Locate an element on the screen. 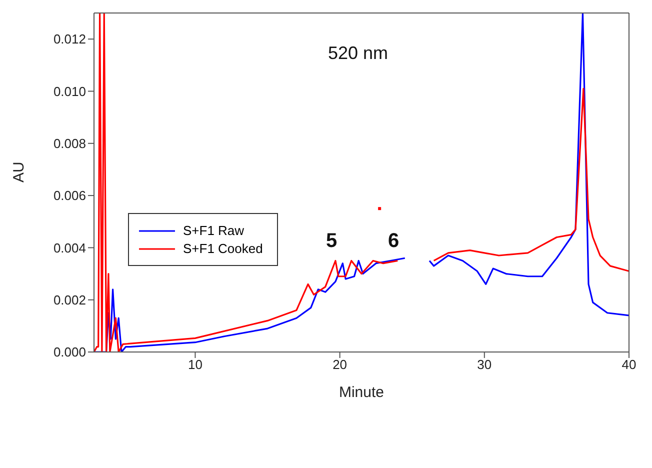  y-tick-label: 0.000 is located at coordinates (69, 352).